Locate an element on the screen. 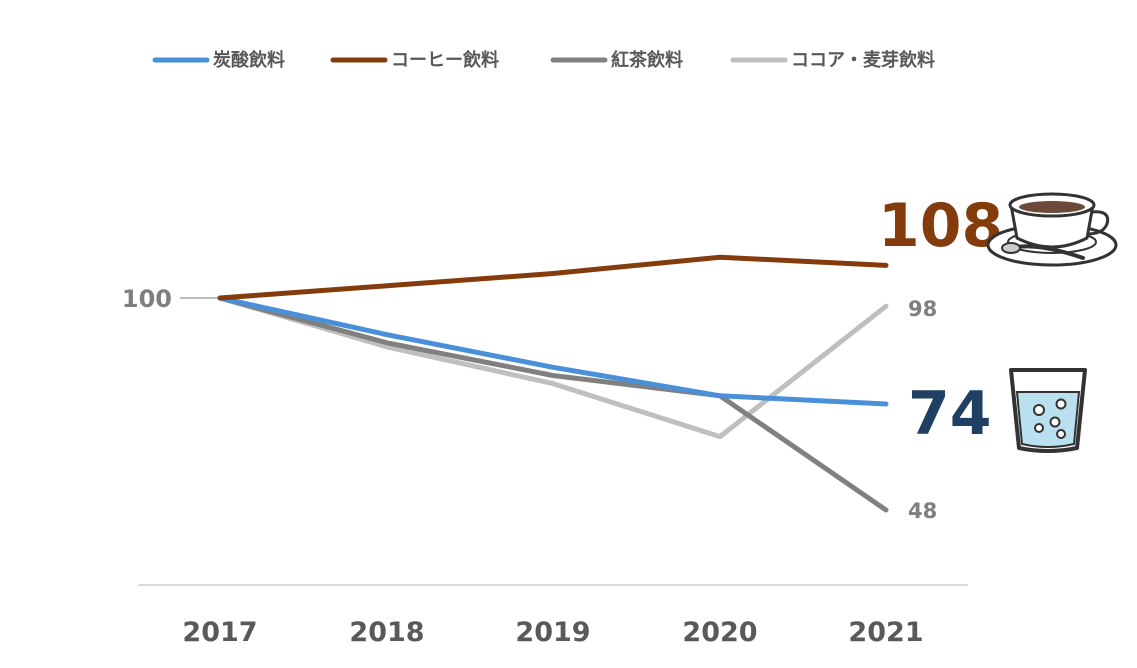 This screenshot has width=1137, height=668. x-axis-ticks: 2017 2018 2019 2020 2021 is located at coordinates (552, 632).